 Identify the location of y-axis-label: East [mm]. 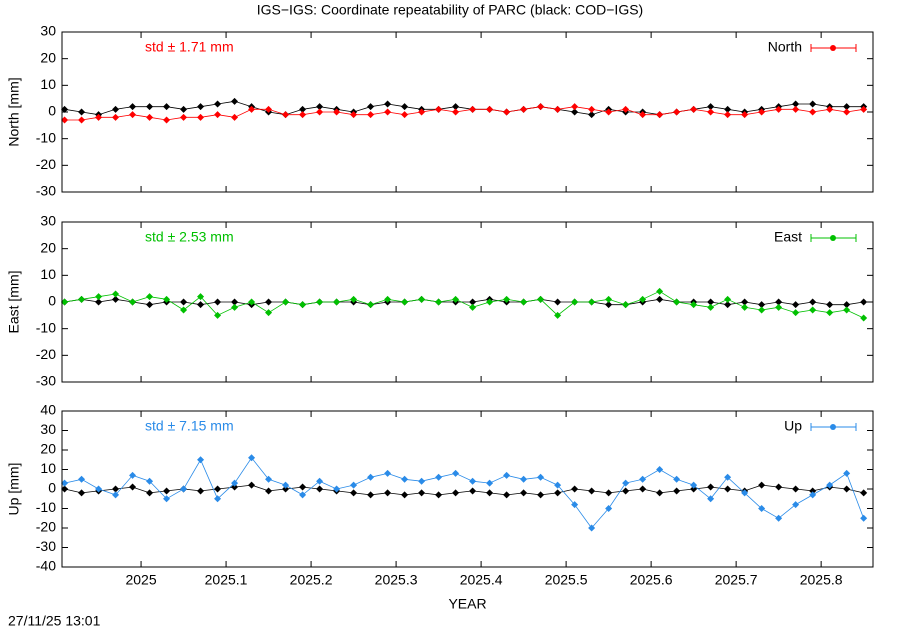
(14, 301).